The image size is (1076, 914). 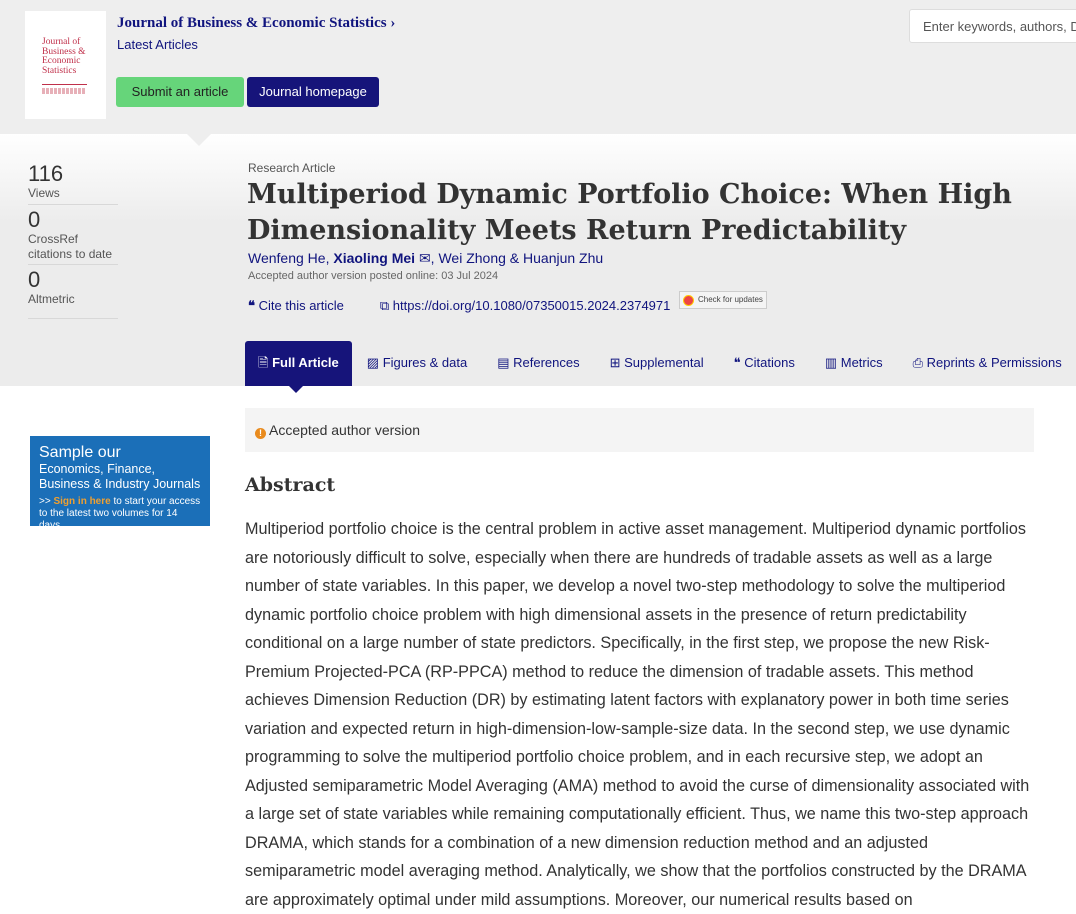 What do you see at coordinates (260, 433) in the screenshot?
I see `info-icon: !` at bounding box center [260, 433].